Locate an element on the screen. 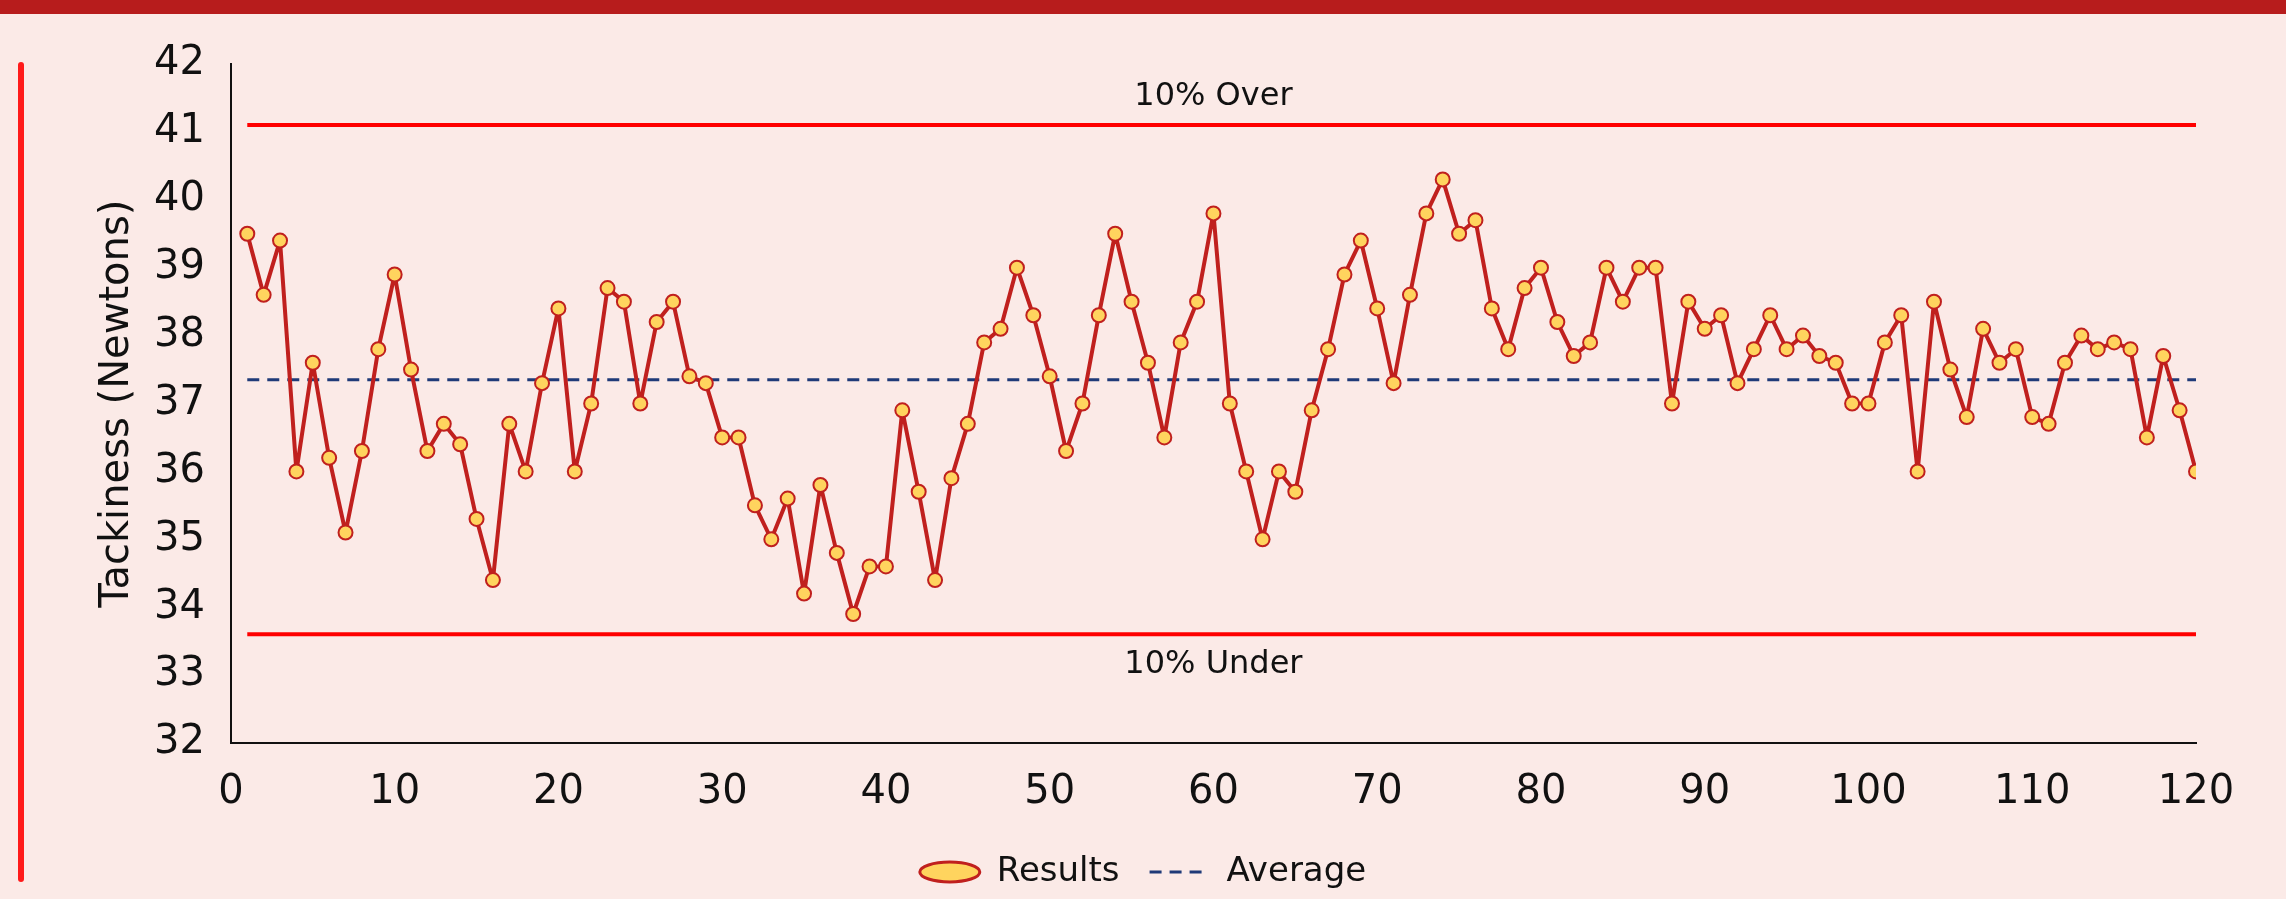  x-tick-label: 0 is located at coordinates (231, 789).